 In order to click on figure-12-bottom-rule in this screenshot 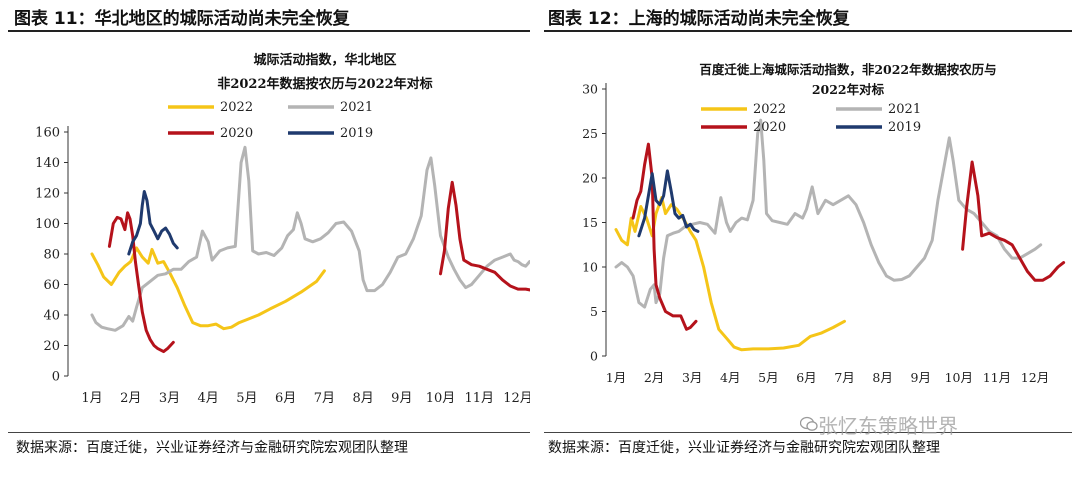, I will do `click(808, 432)`.